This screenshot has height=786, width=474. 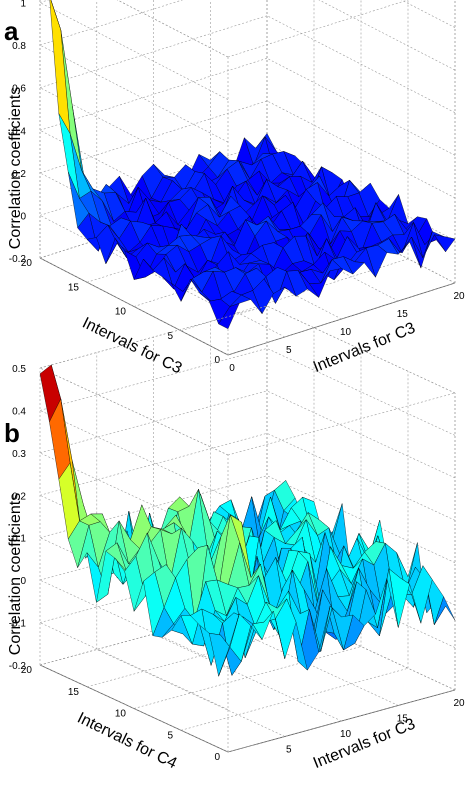 What do you see at coordinates (364, 348) in the screenshot?
I see `panel-a-x-axis-label: Intervals for C3` at bounding box center [364, 348].